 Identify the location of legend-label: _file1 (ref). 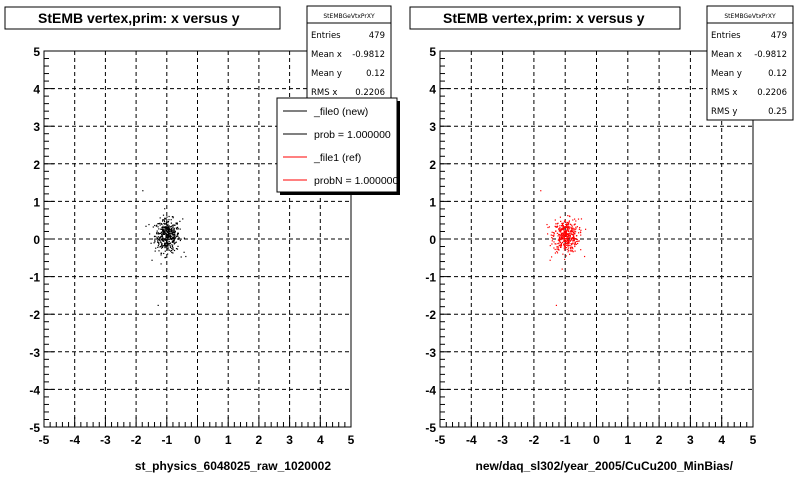
(337, 158).